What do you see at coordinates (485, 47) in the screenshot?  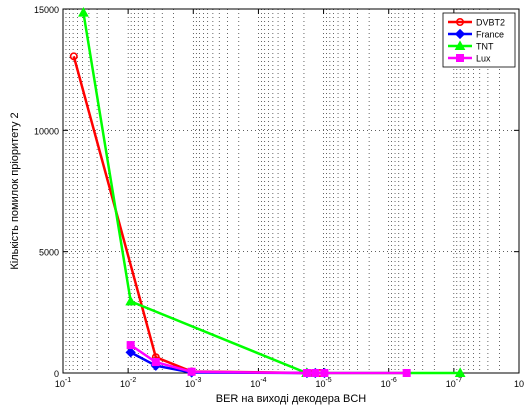 I see `legend-label: TNT` at bounding box center [485, 47].